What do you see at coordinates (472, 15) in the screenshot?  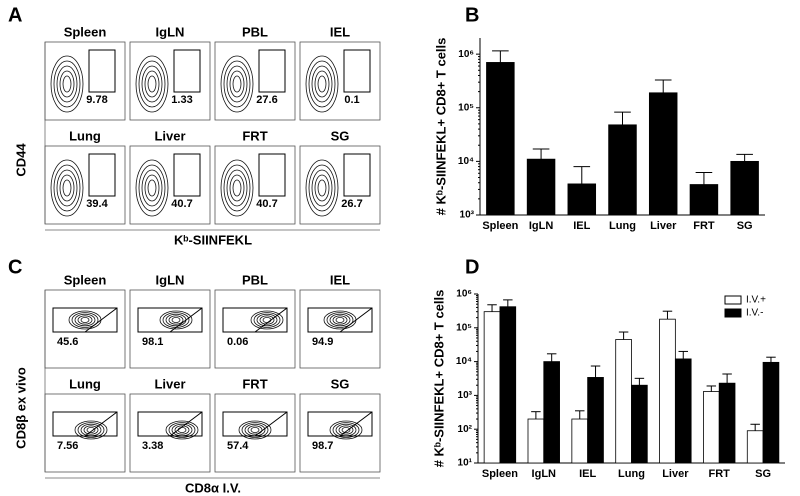 I see `panel-letter: B` at bounding box center [472, 15].